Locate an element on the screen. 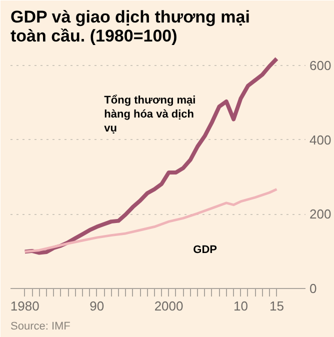 The height and width of the screenshot is (337, 334). series-label: Tổng thương mại hàng hóa và dịch vụ is located at coordinates (150, 114).